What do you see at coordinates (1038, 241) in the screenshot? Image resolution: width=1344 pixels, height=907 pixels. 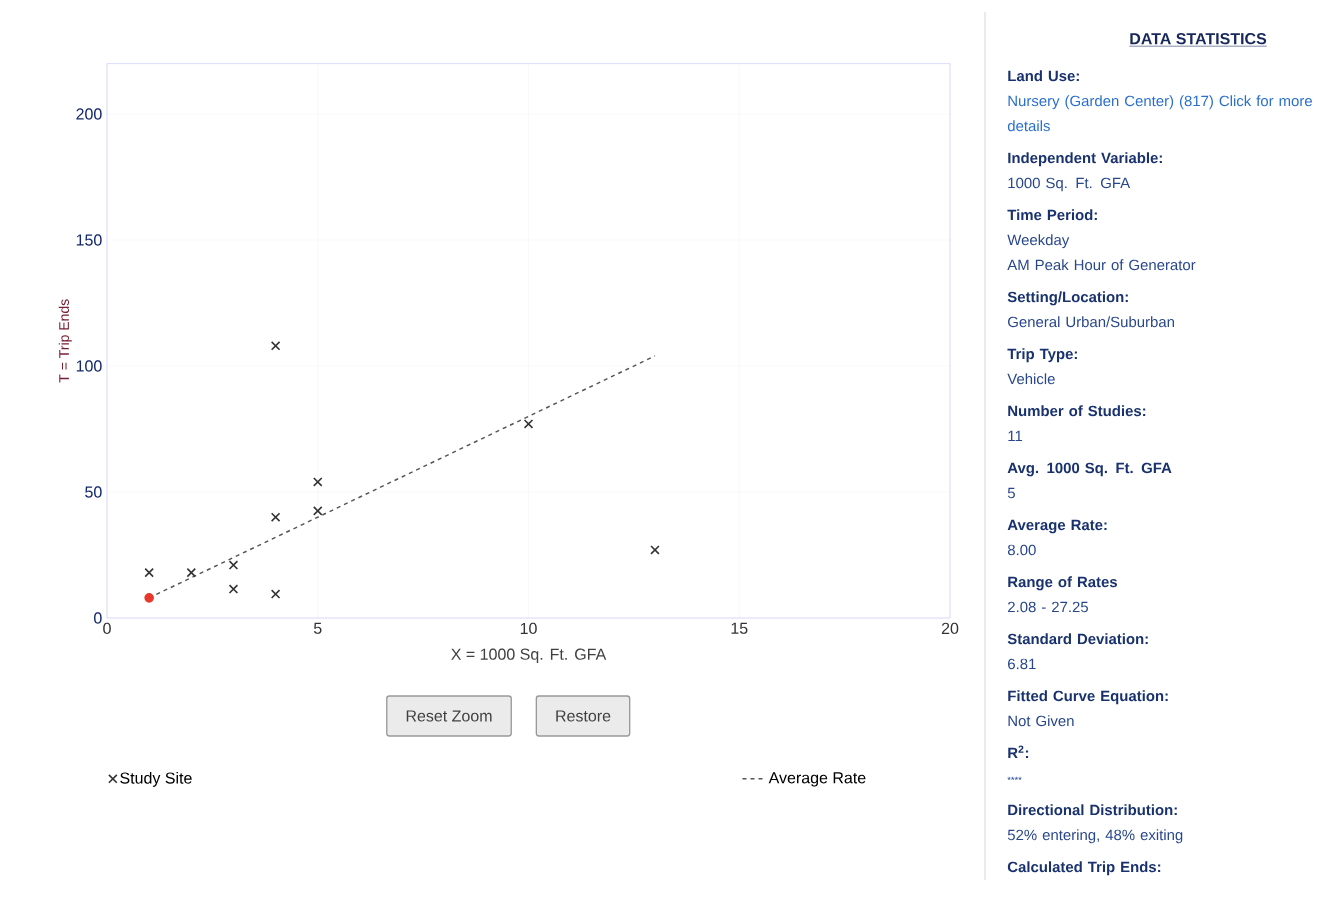 I see `text: Weekday` at bounding box center [1038, 241].